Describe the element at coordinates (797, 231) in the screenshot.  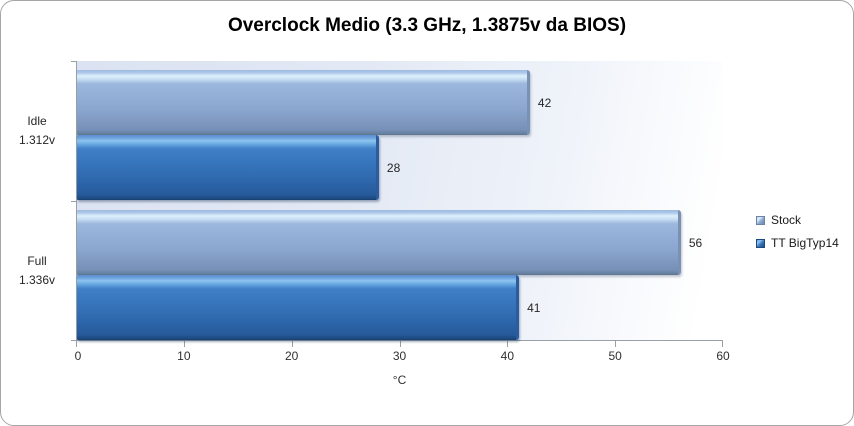
I see `legend: Stock TT BigTyp14` at that location.